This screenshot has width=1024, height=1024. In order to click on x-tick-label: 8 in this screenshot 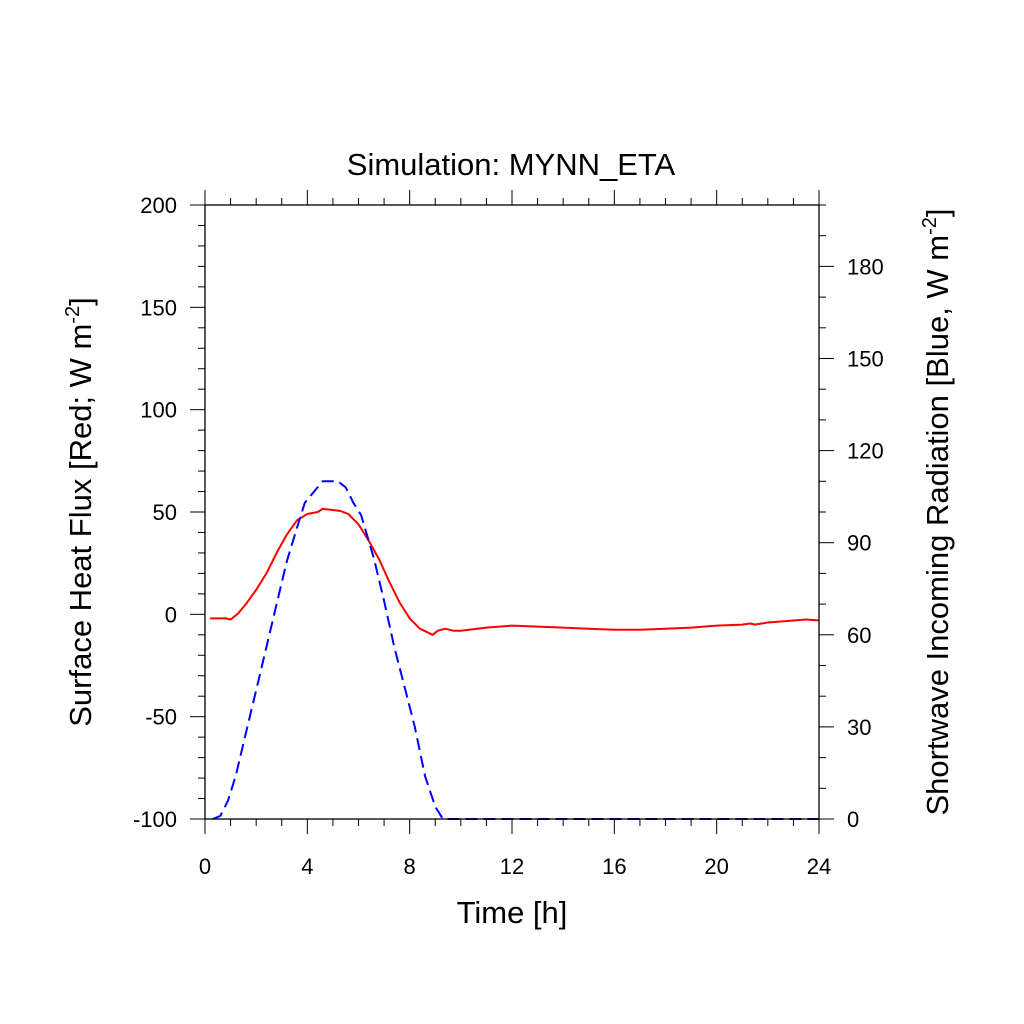, I will do `click(410, 866)`.